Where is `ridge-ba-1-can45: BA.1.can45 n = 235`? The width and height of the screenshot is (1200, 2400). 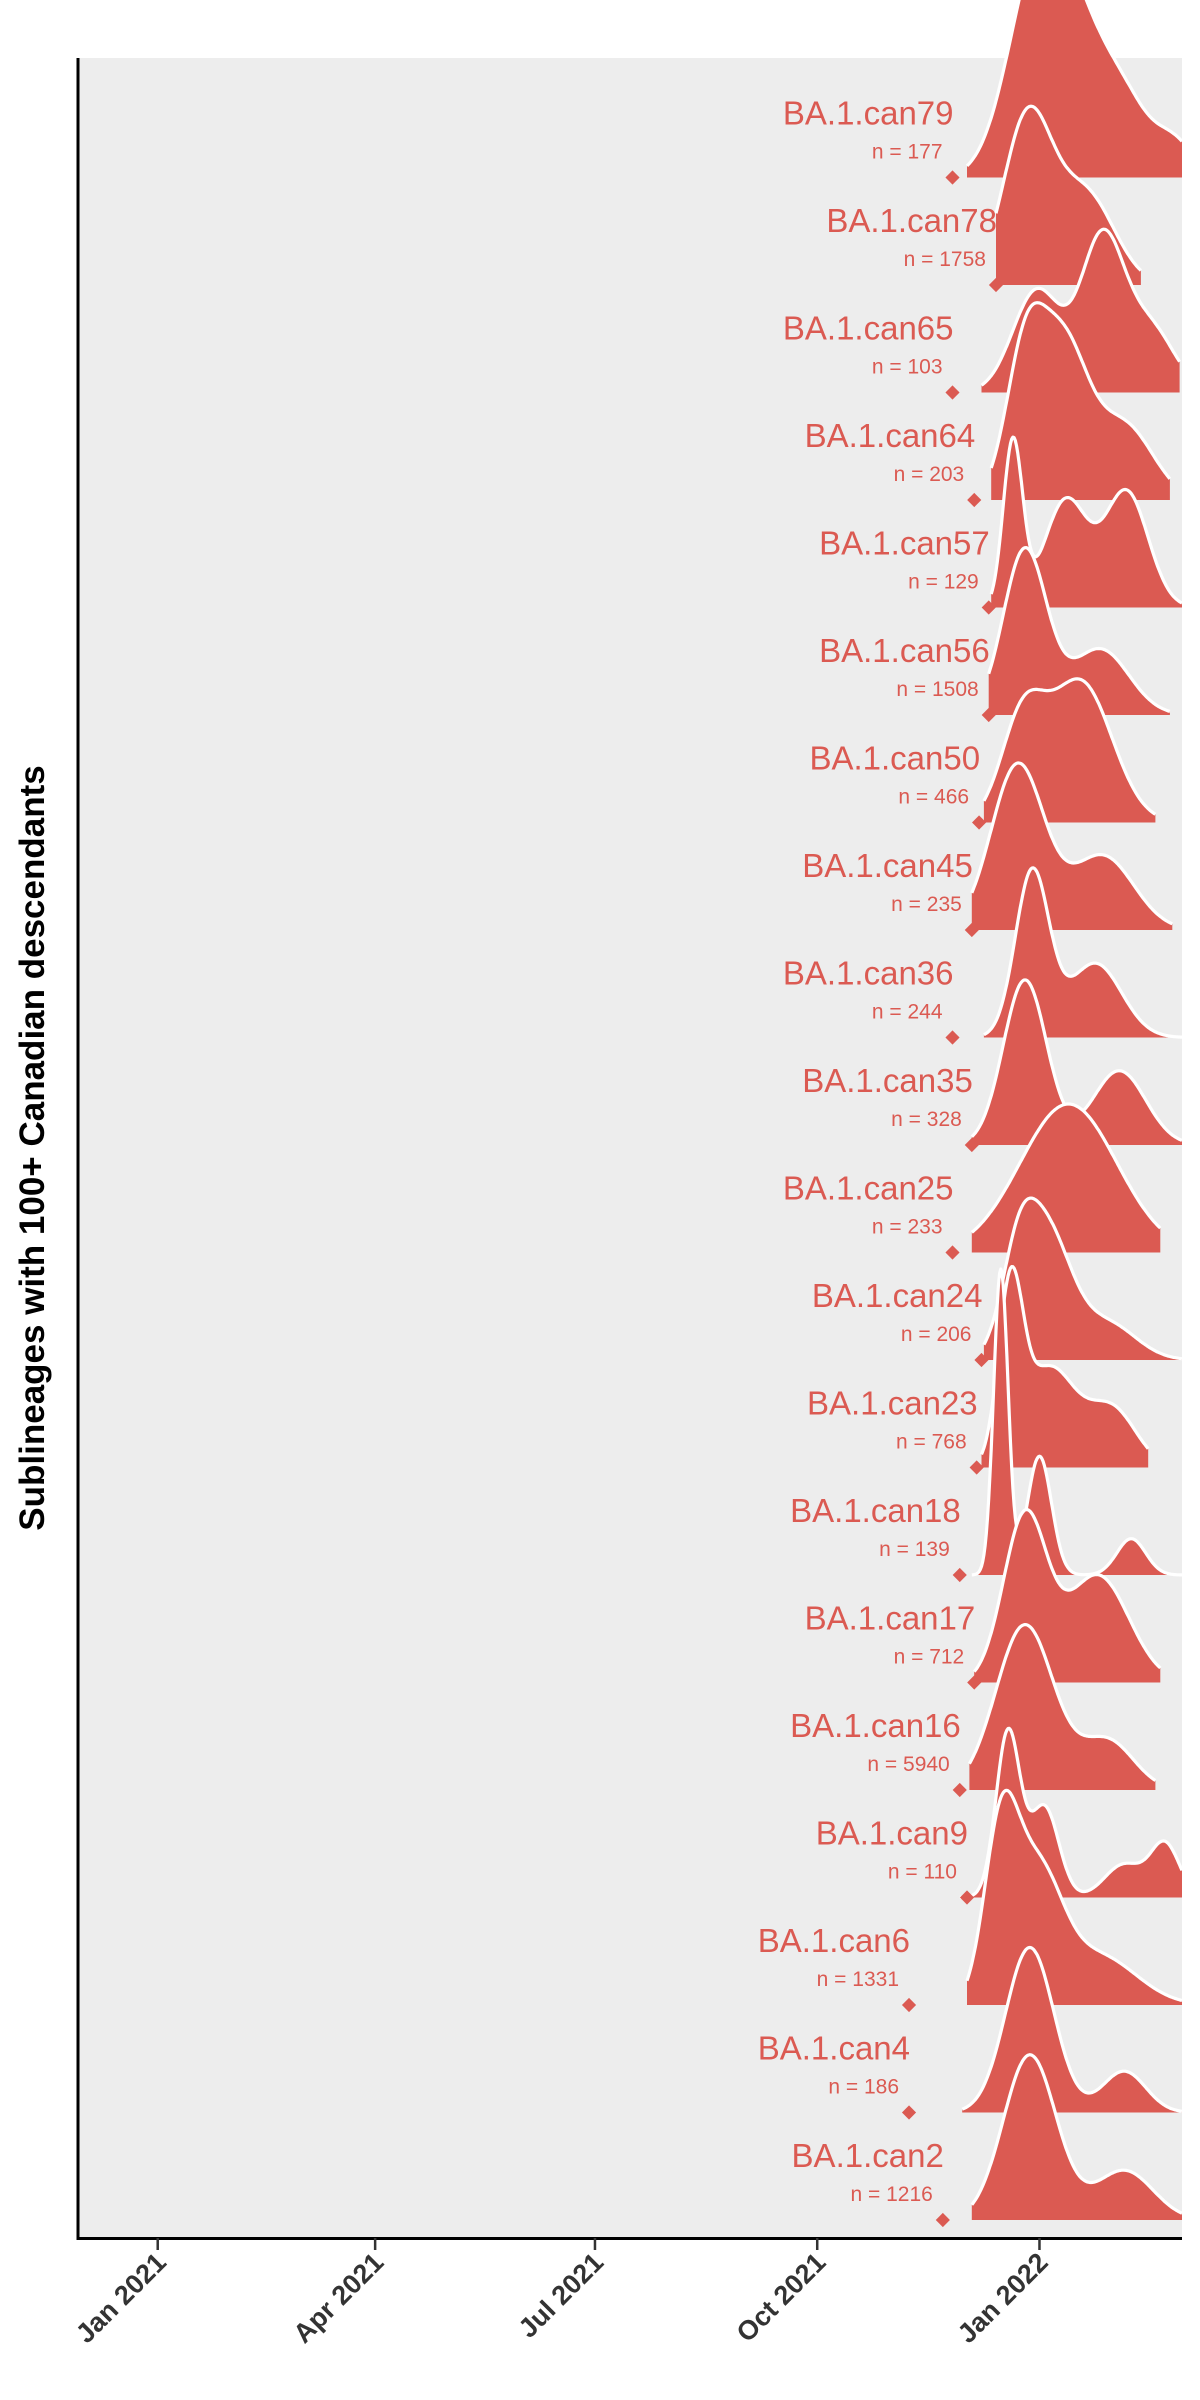
ridge-ba-1-can45: BA.1.can45 n = 235 is located at coordinates (987, 849).